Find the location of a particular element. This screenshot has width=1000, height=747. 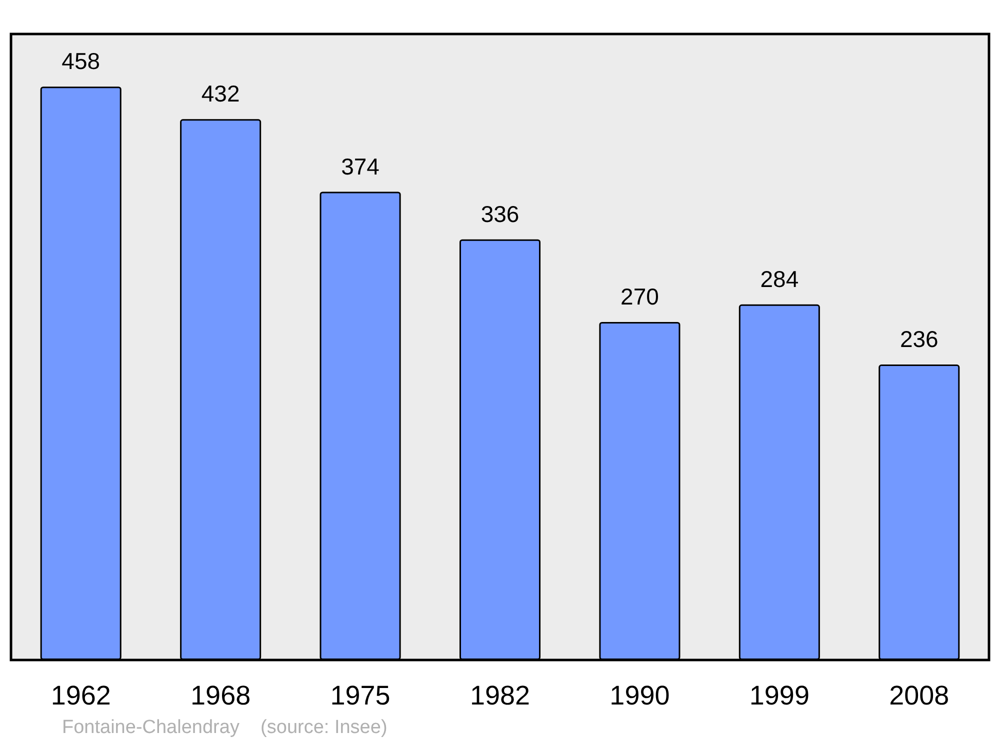

data-label: 458 is located at coordinates (81, 61).